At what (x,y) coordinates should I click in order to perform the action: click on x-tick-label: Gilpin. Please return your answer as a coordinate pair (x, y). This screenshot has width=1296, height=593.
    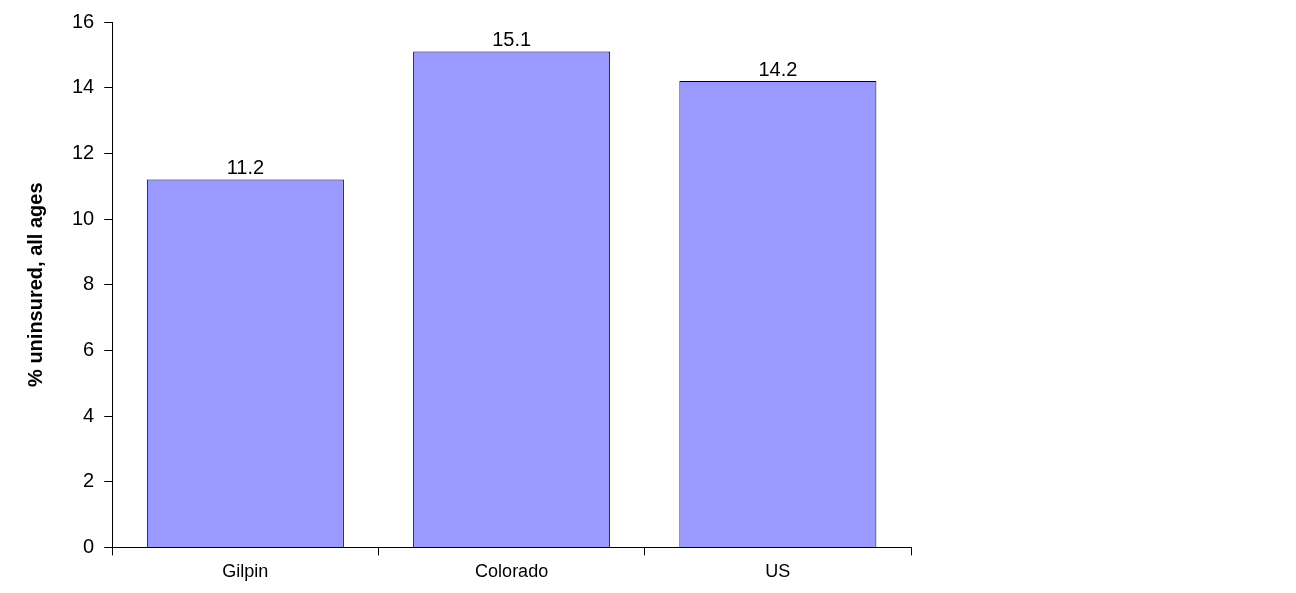
    Looking at the image, I should click on (245, 571).